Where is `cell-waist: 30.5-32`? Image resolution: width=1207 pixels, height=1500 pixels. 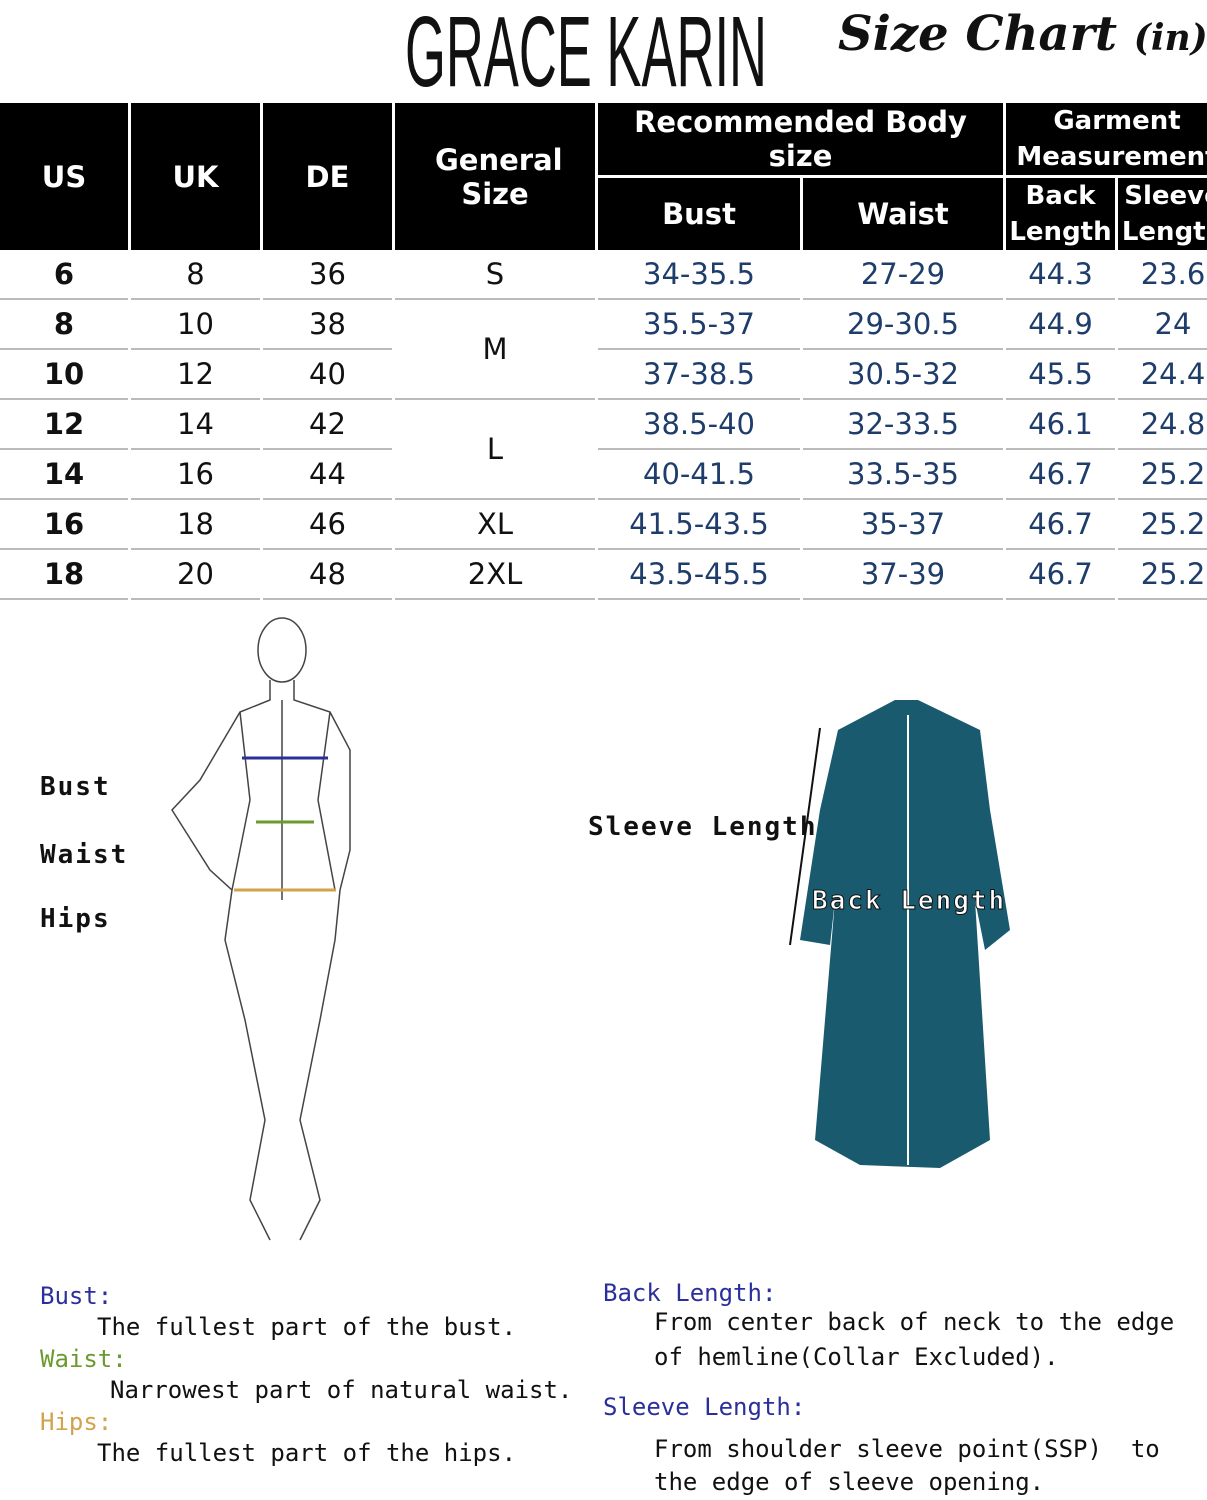 cell-waist: 30.5-32 is located at coordinates (903, 375).